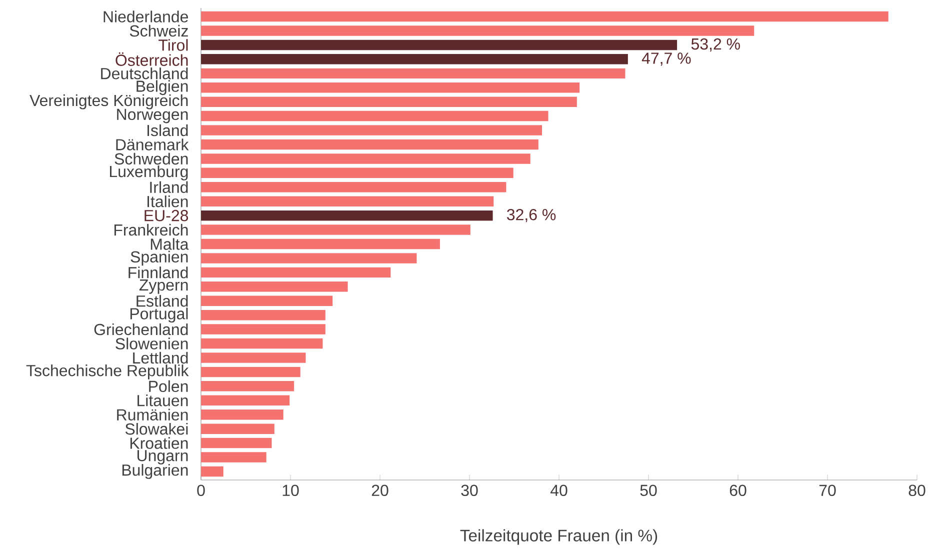  What do you see at coordinates (152, 59) in the screenshot?
I see `y-tick-label: Österreich` at bounding box center [152, 59].